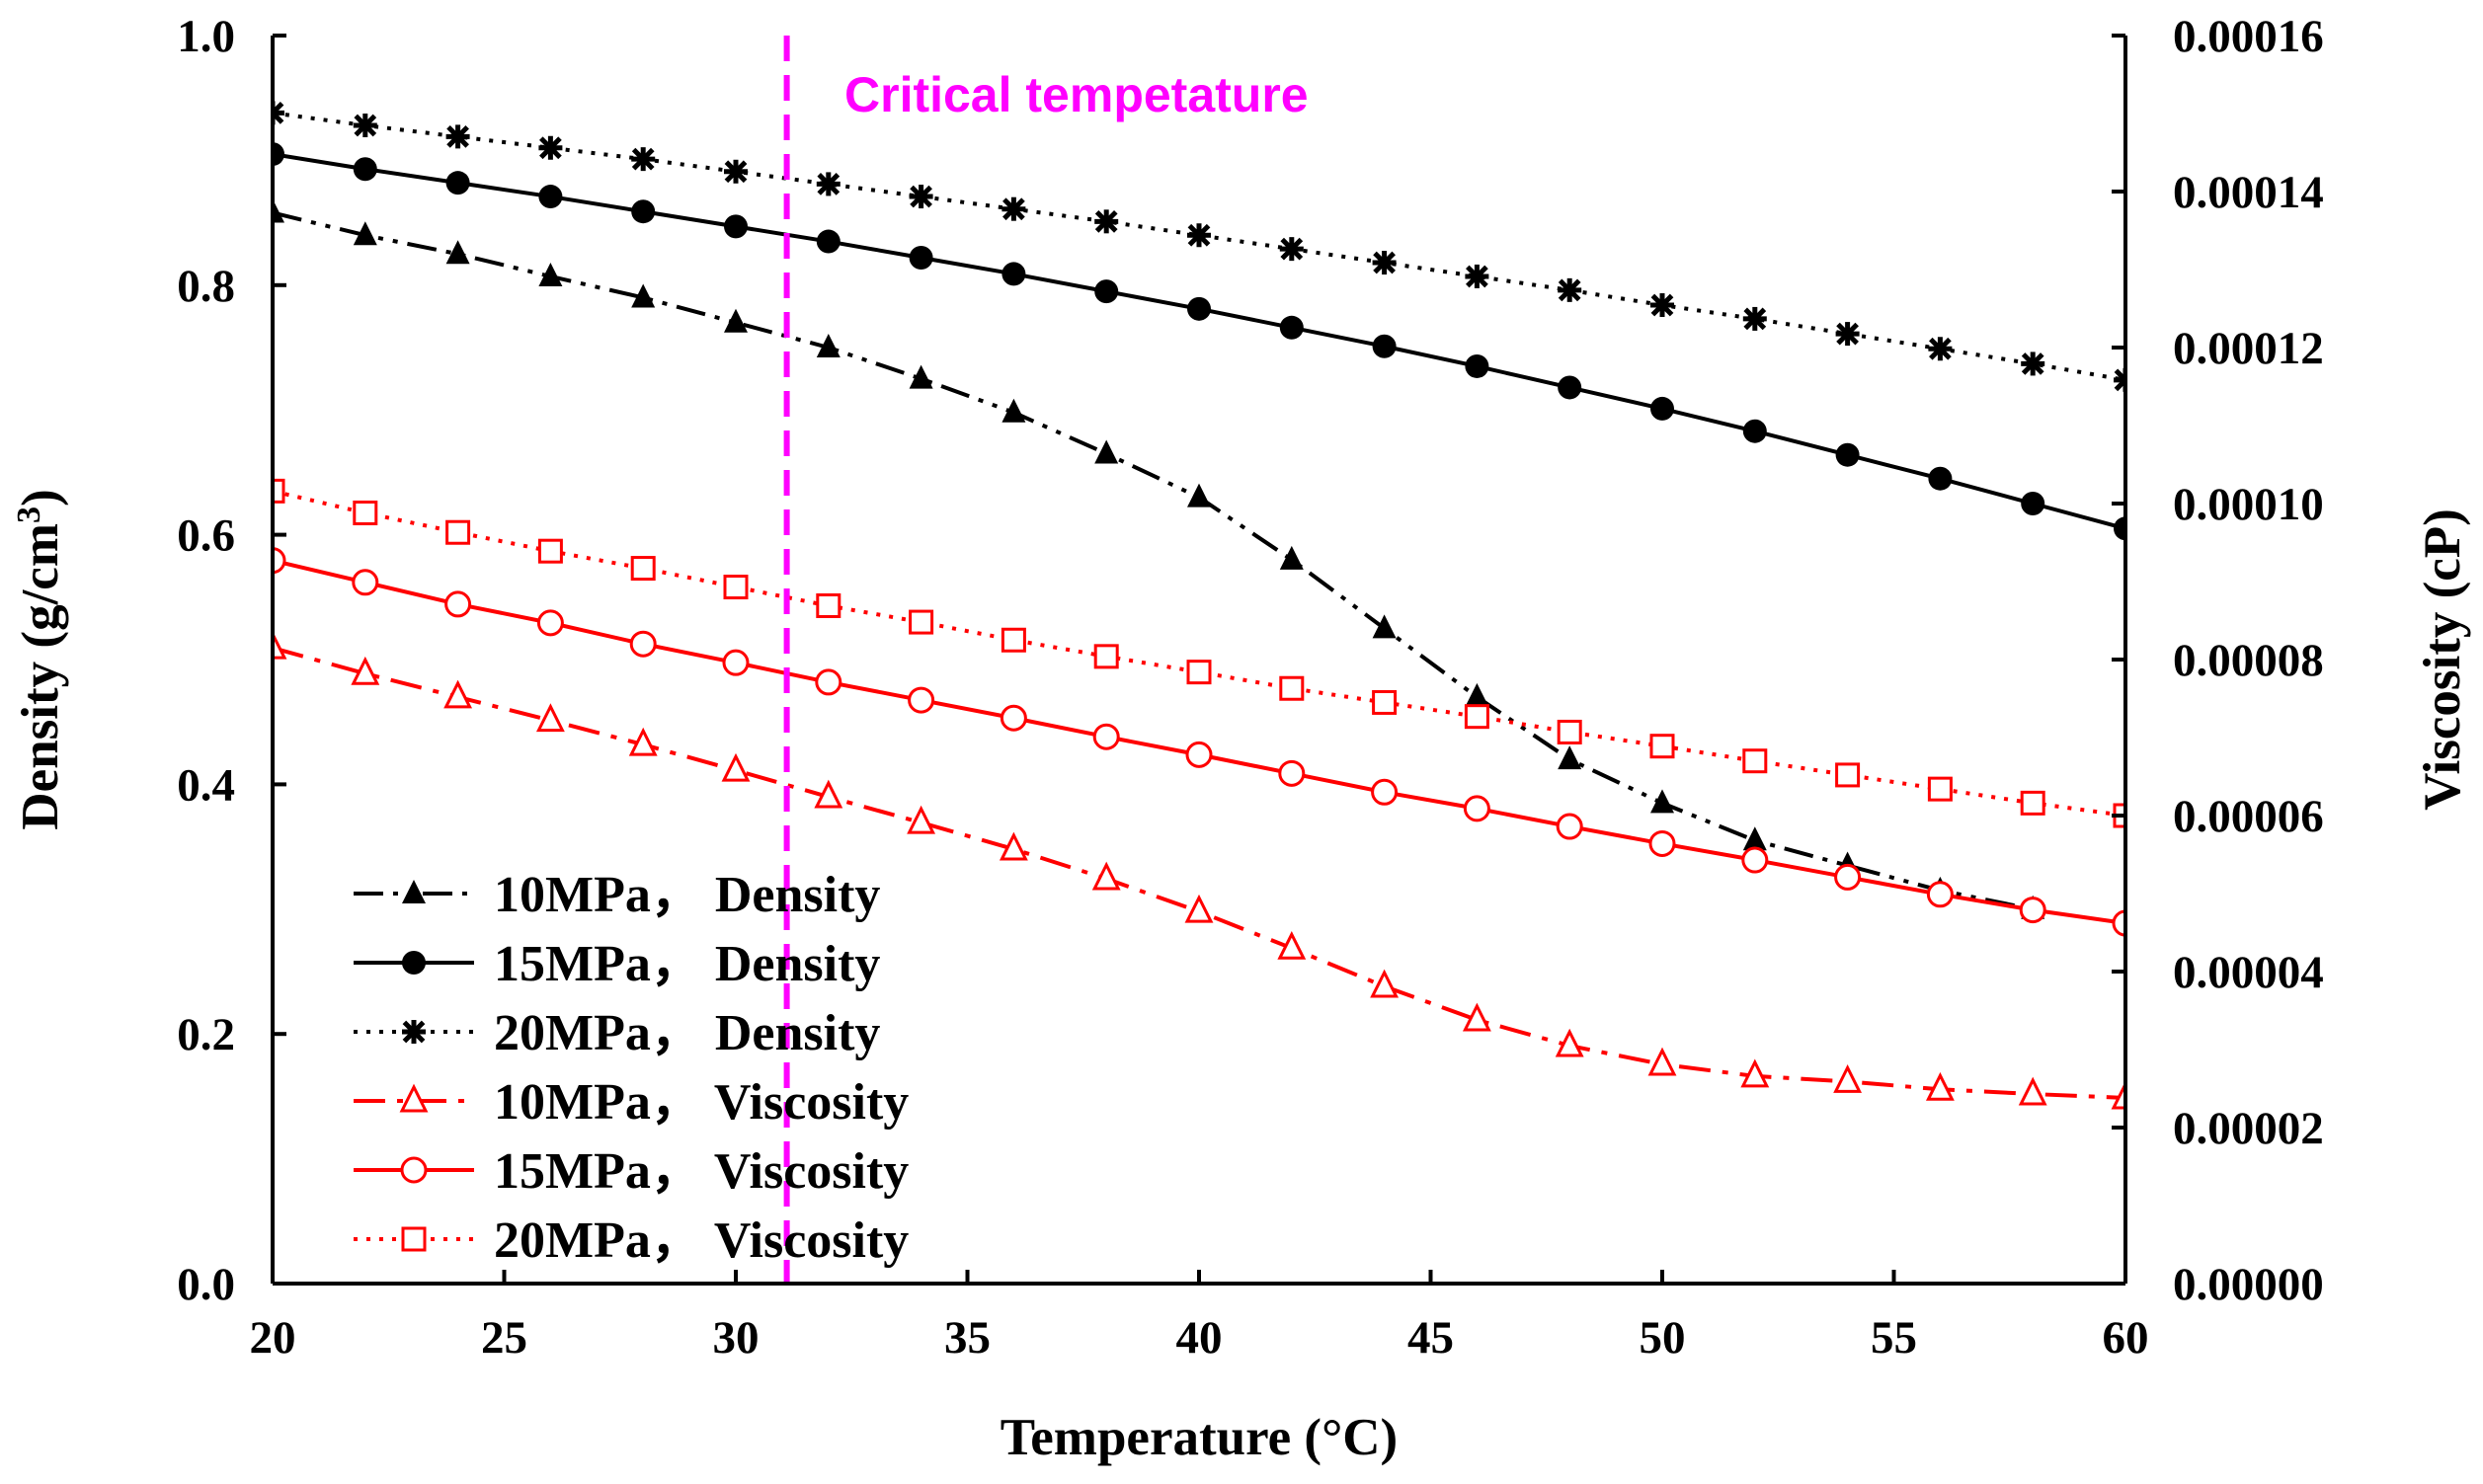 This screenshot has height=1484, width=2483. I want to click on x-tick-label: 45, so click(1430, 1338).